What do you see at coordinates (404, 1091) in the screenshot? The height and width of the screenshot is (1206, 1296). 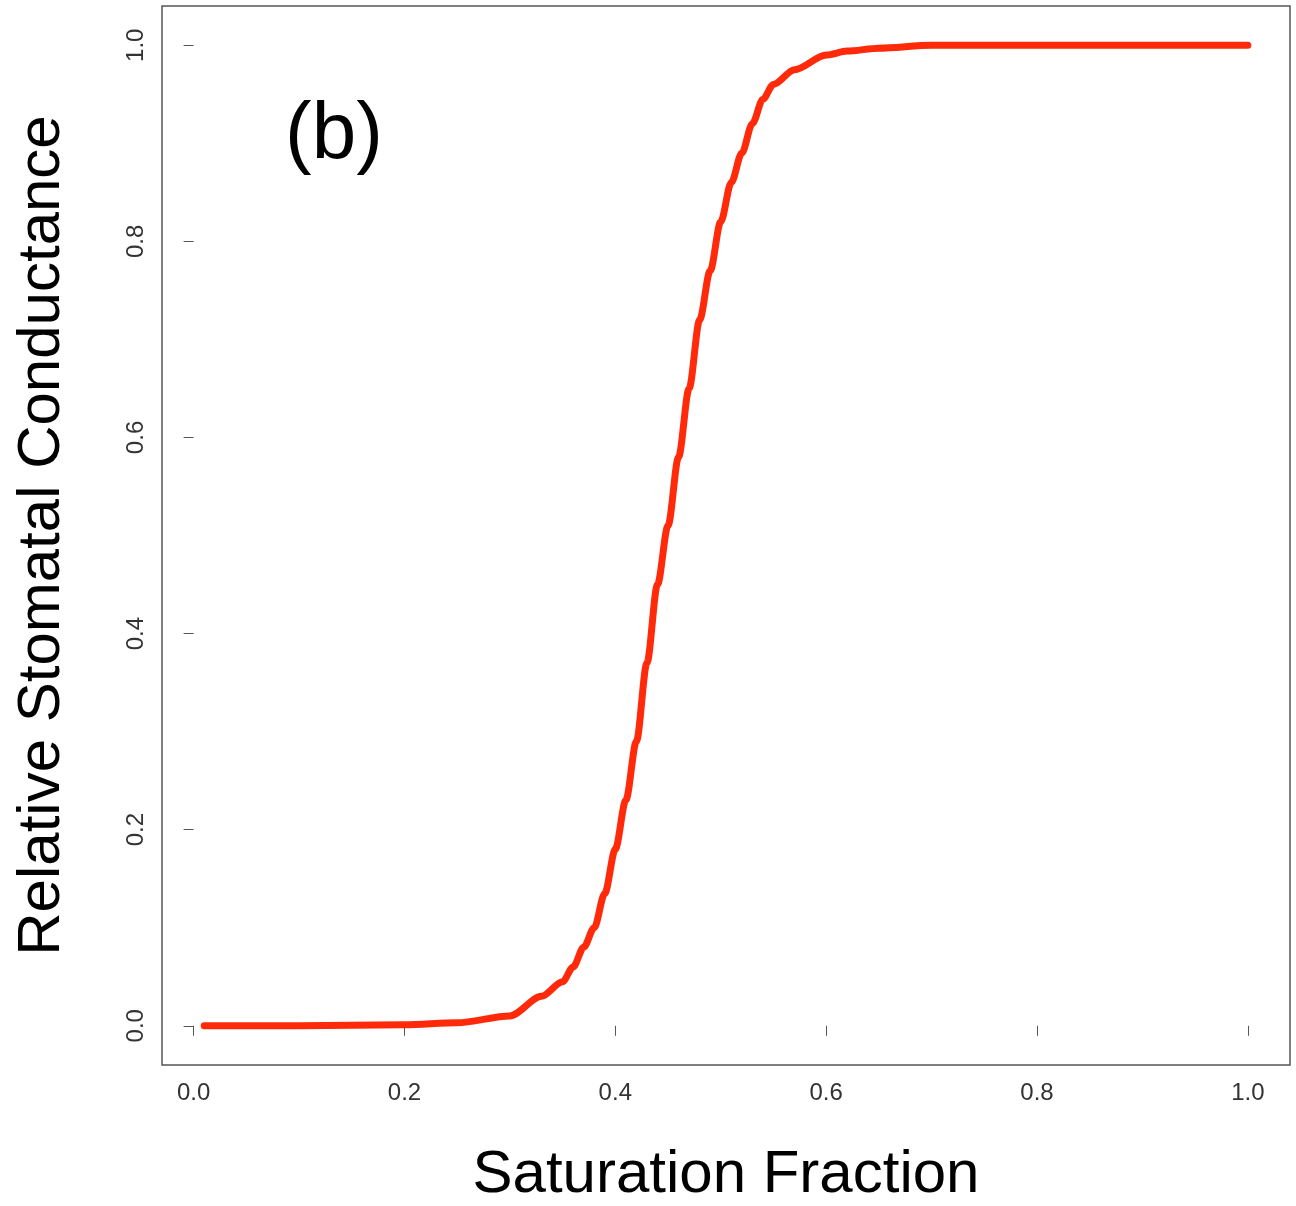 I see `x-tick-label: 0.2` at bounding box center [404, 1091].